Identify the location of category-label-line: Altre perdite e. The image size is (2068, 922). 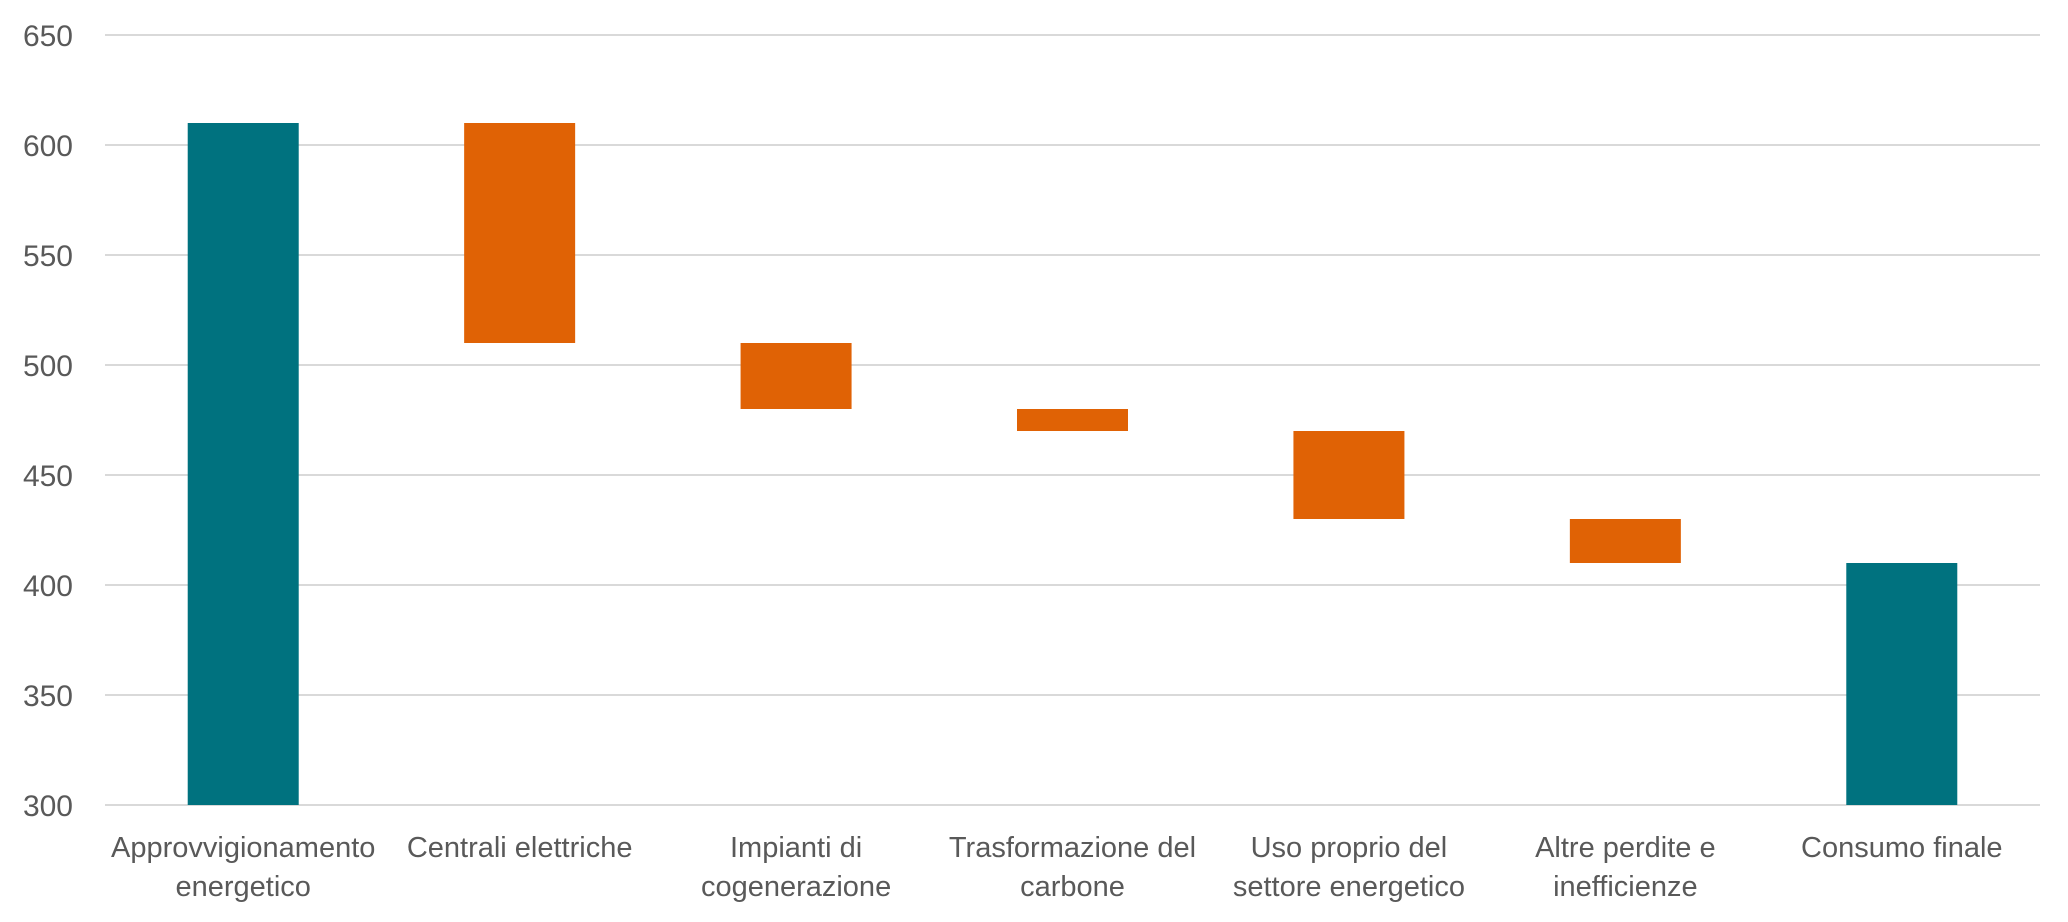
(1625, 848).